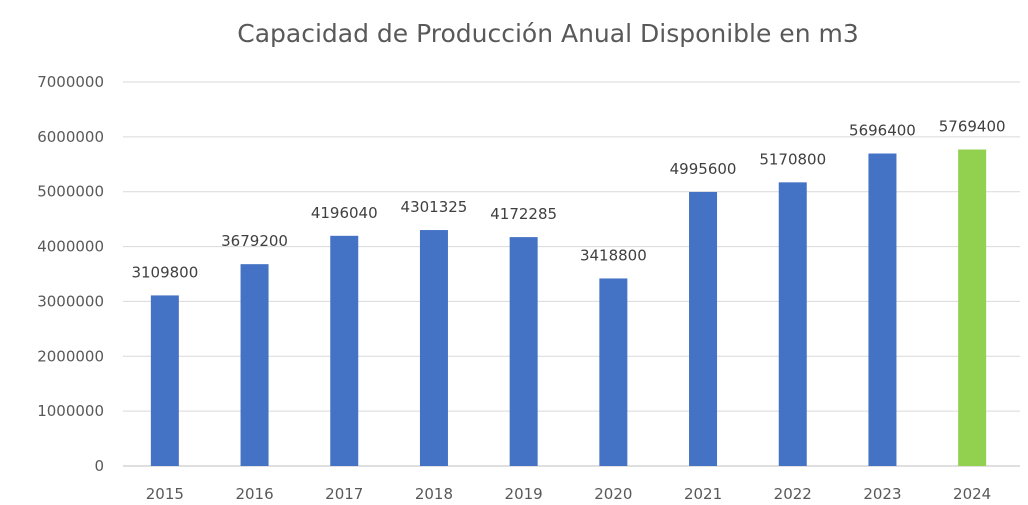  I want to click on y-tick-label: 6000000, so click(70, 137).